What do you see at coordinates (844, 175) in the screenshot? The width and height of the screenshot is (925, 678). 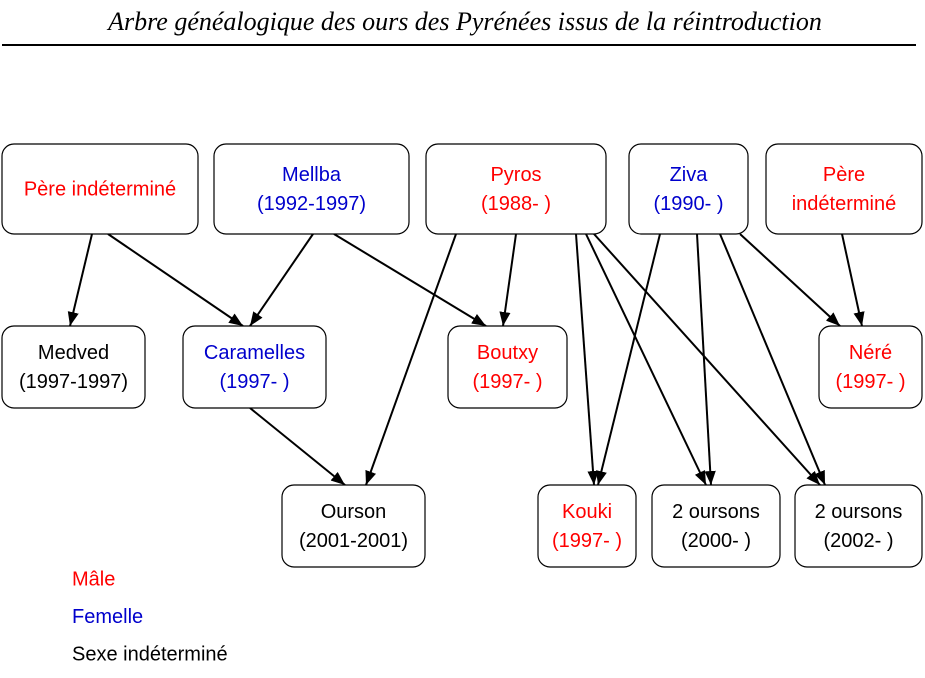 I see `node-label: Père` at bounding box center [844, 175].